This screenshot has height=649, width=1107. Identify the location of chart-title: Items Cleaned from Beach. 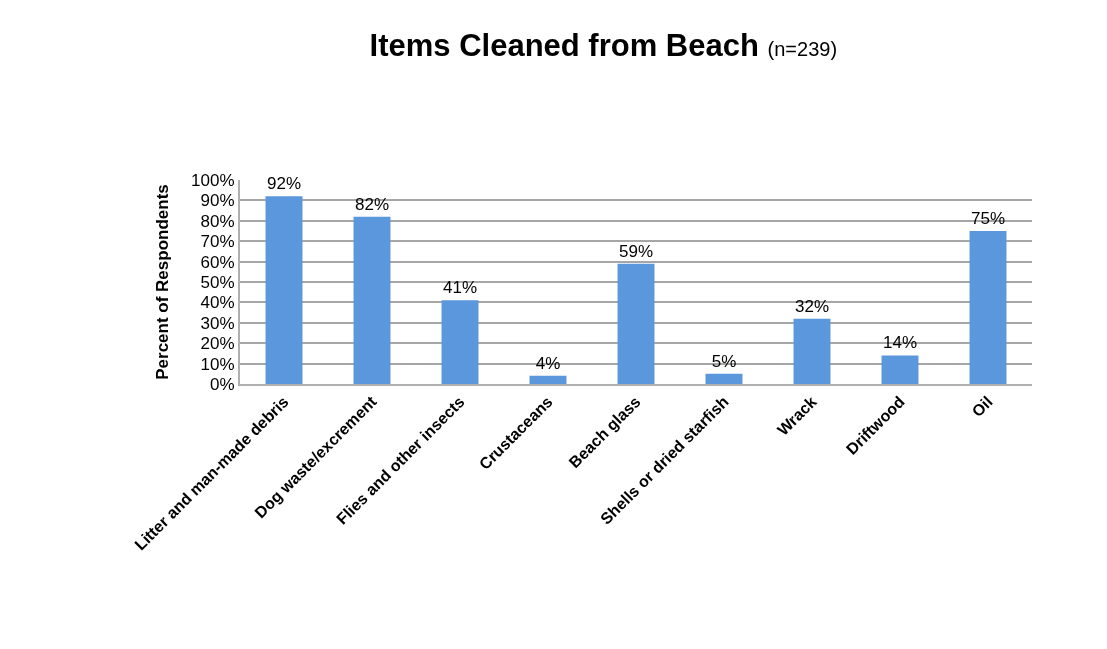
(564, 46).